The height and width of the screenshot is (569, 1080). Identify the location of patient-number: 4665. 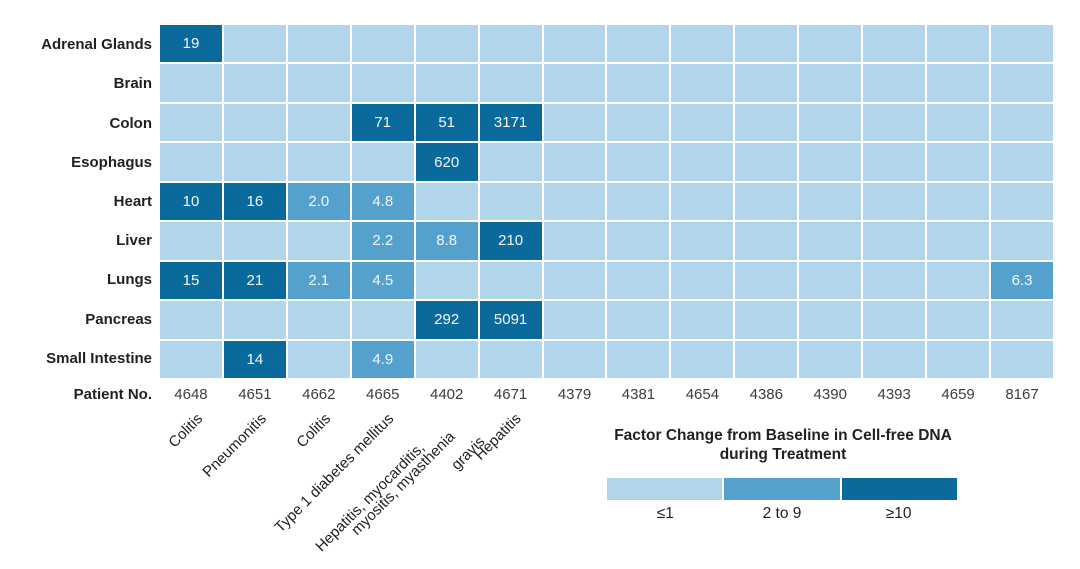
(383, 394).